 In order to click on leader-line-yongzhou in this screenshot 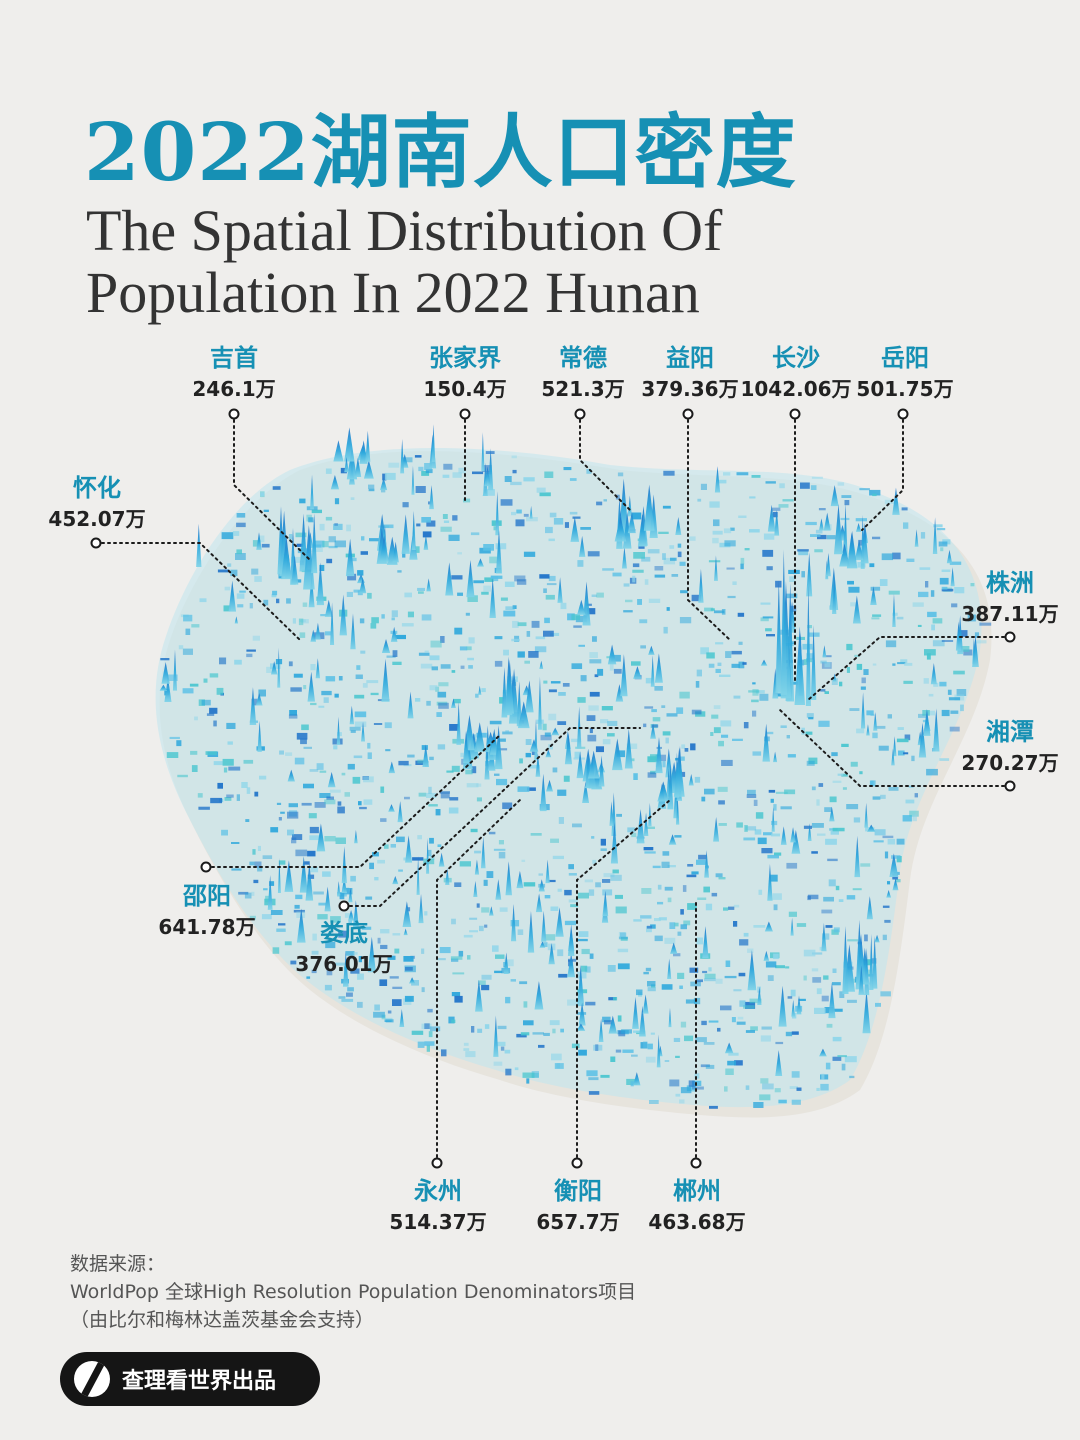, I will do `click(478, 981)`.